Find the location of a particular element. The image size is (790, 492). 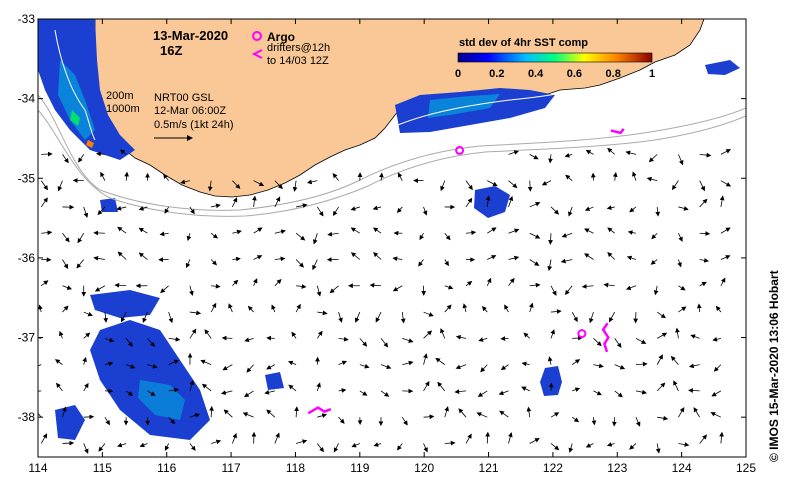

argo-marker-icon is located at coordinates (257, 36).